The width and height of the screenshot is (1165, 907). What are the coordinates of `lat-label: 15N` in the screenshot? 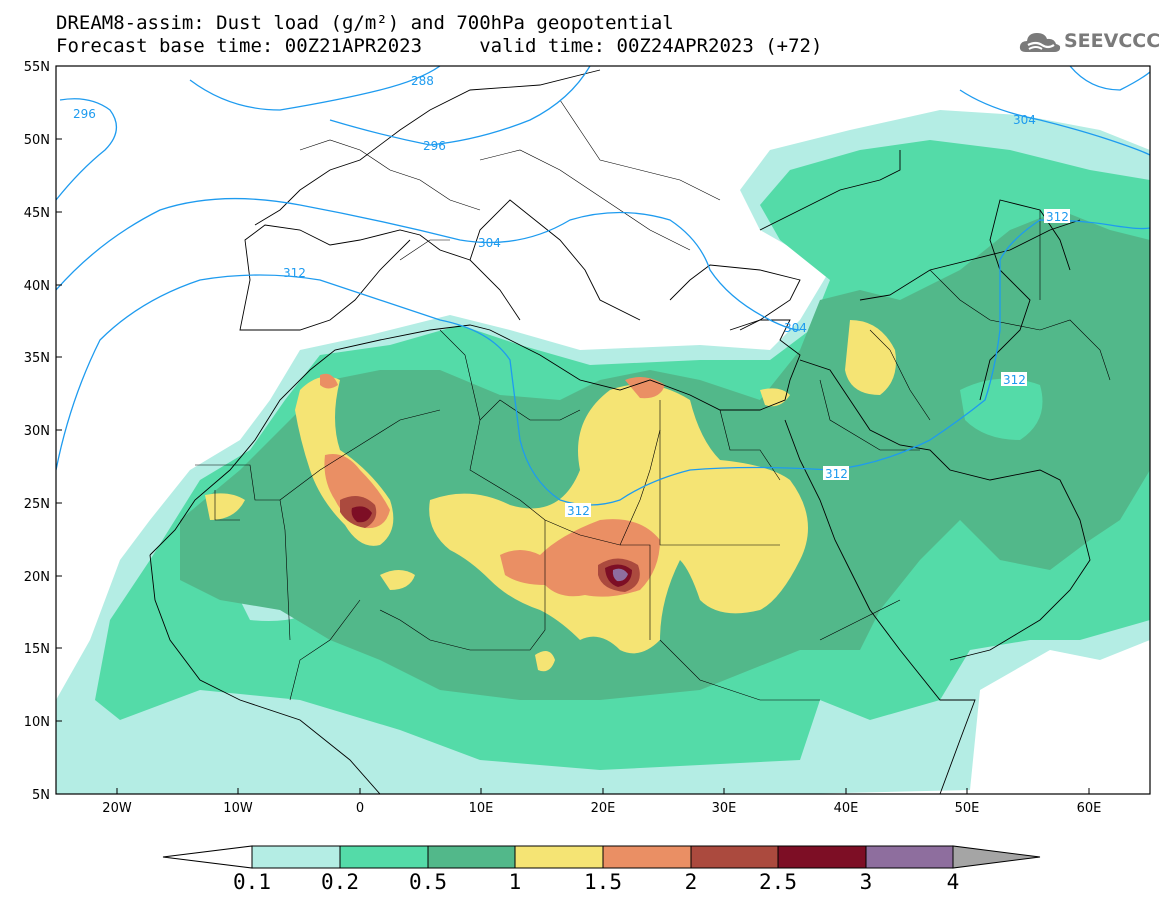 It's located at (37, 649).